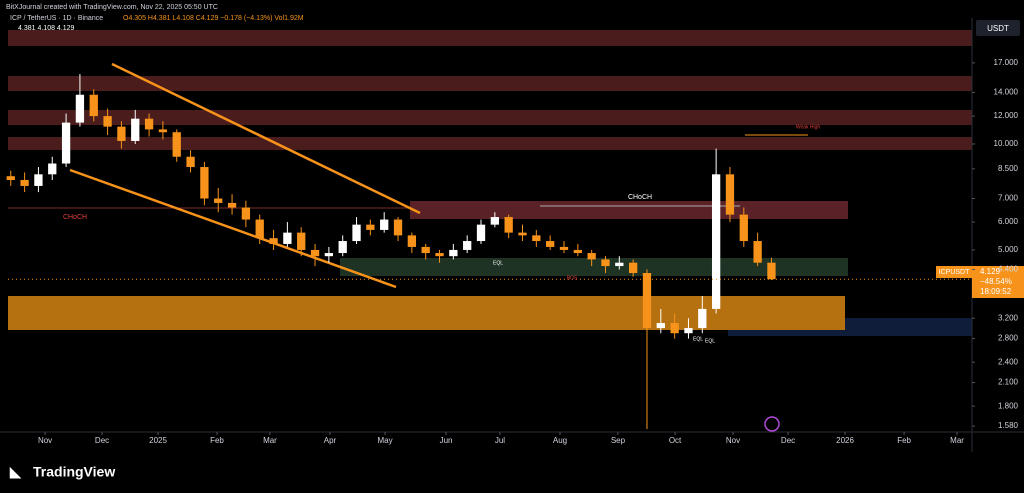  I want to click on price-tag-symbol-text: ICPUSDT, so click(954, 272).